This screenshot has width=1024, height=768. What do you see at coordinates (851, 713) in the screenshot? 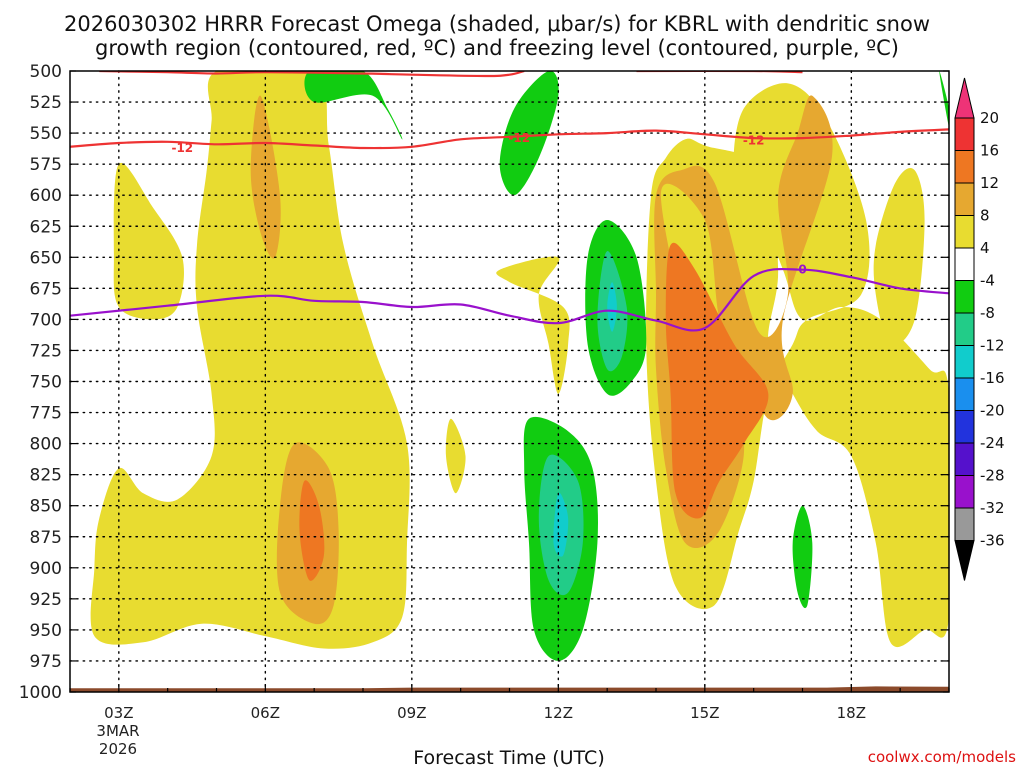
I see `x-tick-label-18: 18Z` at bounding box center [851, 713].